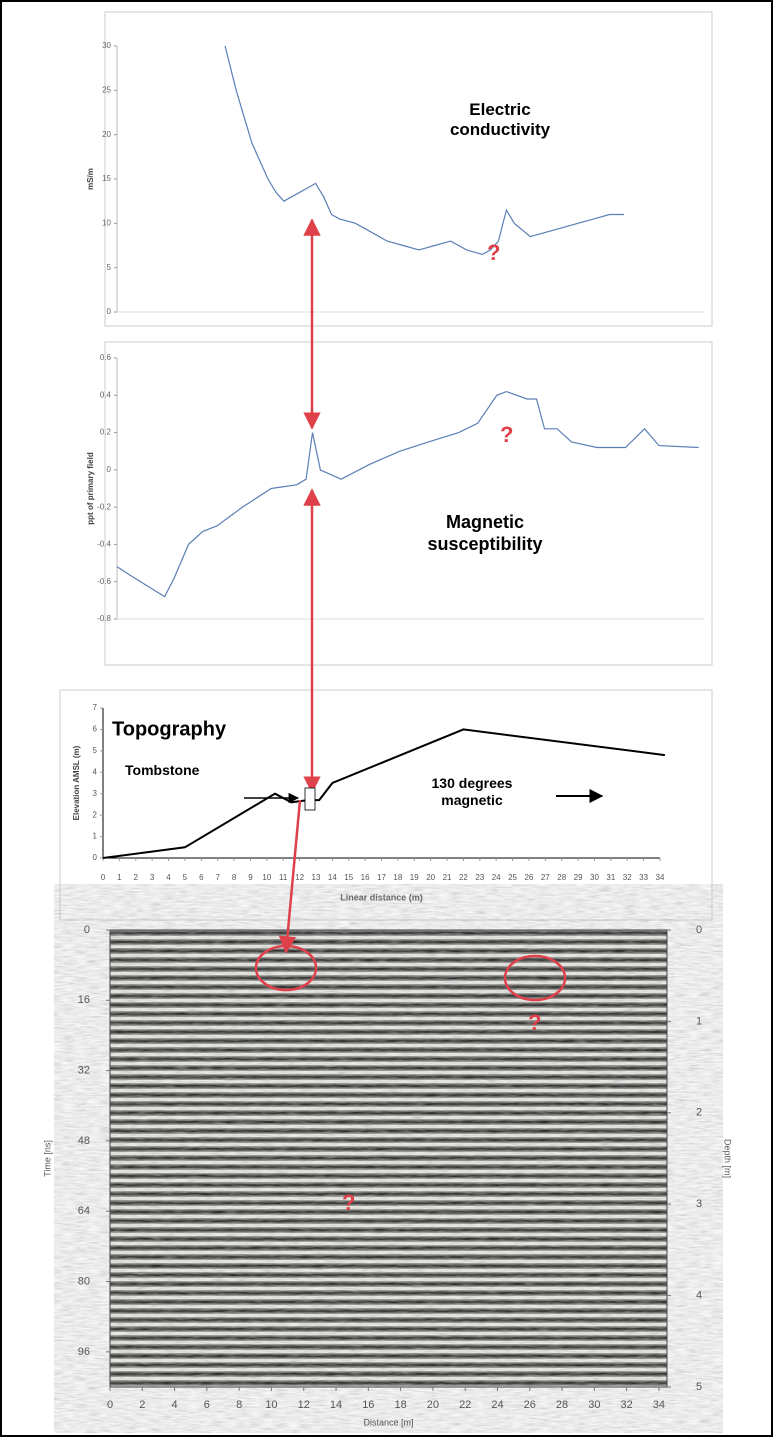 The image size is (773, 1437). What do you see at coordinates (84, 1281) in the screenshot?
I see `y-tick-label: 80` at bounding box center [84, 1281].